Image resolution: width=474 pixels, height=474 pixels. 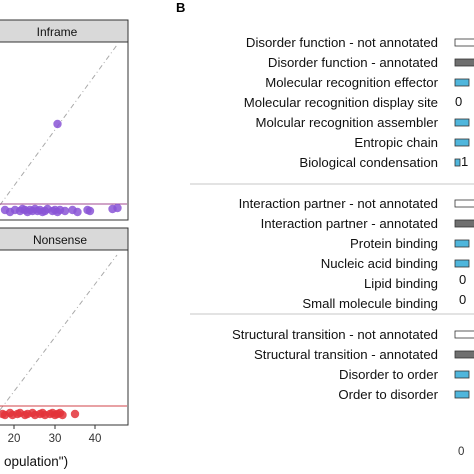 I want to click on category-label-g1-6: Entropic chain, so click(x=396, y=142).